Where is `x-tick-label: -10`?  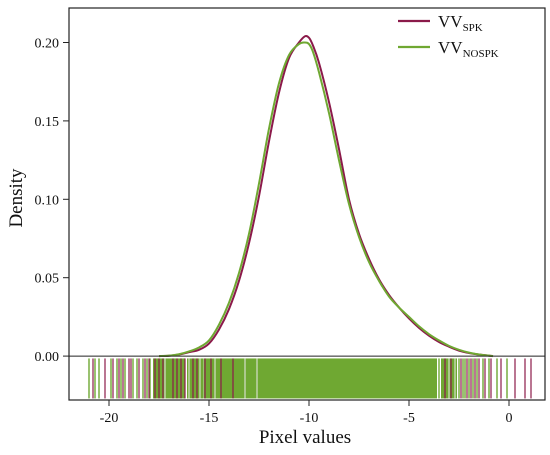 x-tick-label: -10 is located at coordinates (309, 418).